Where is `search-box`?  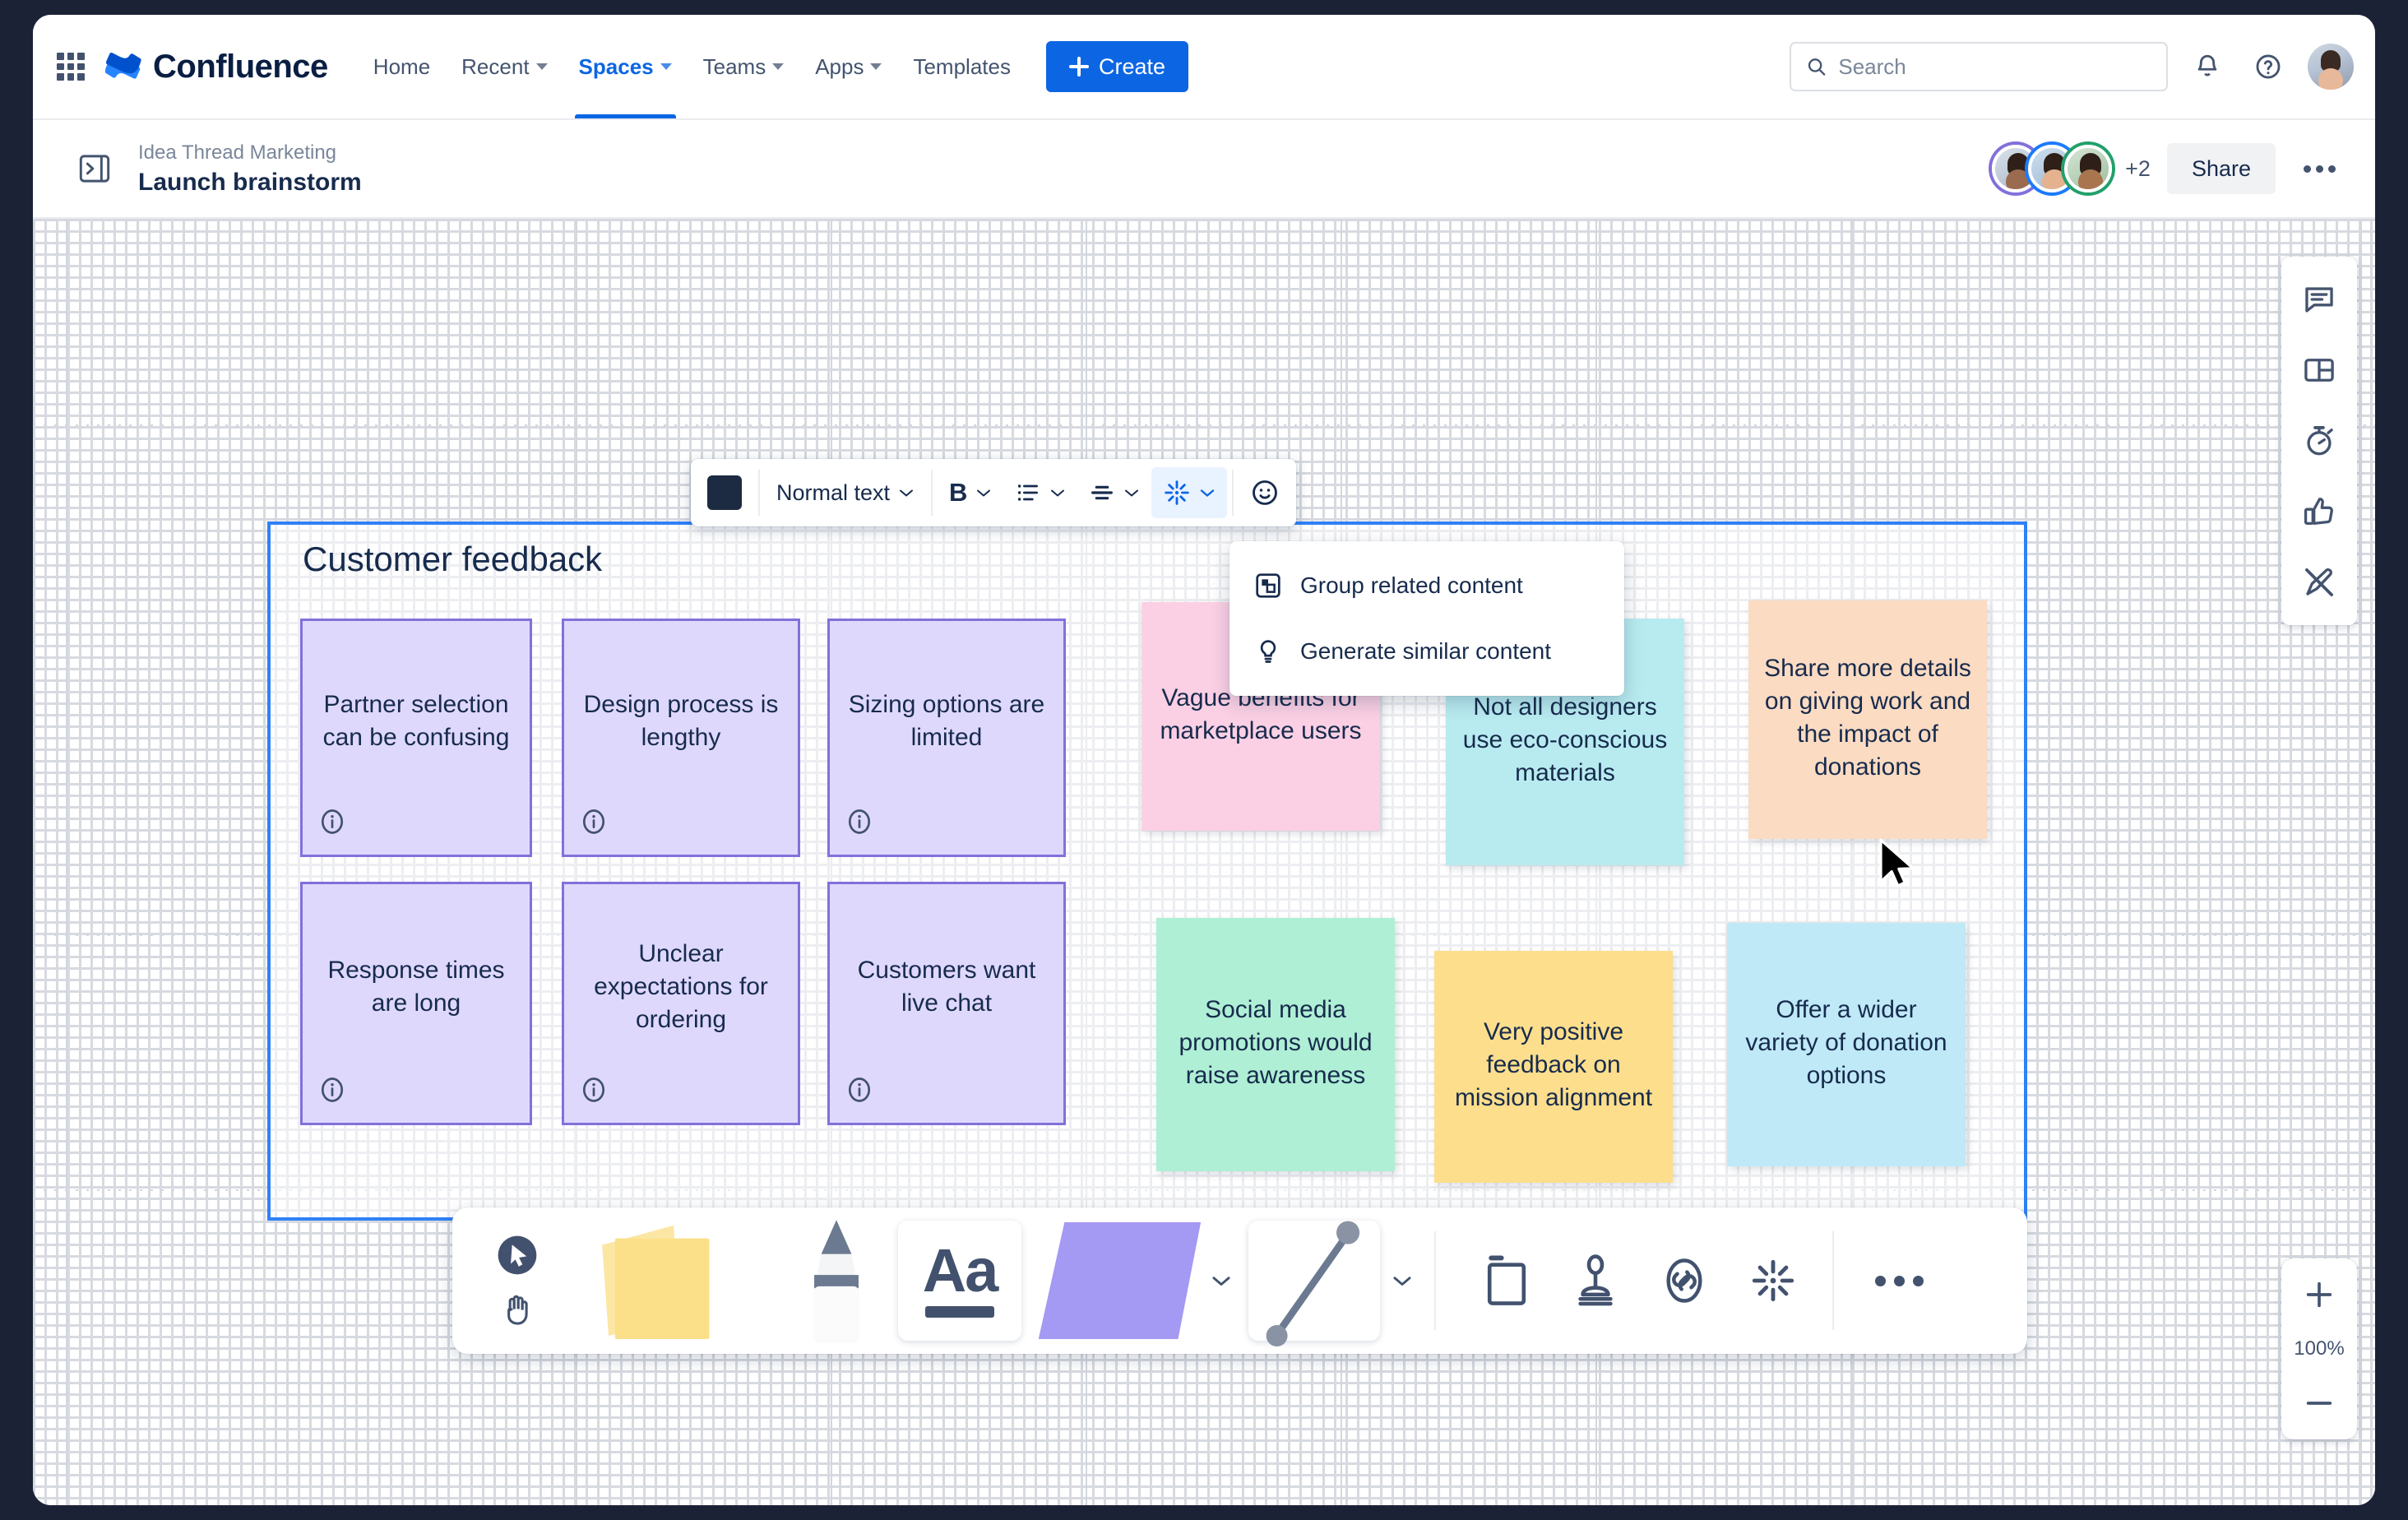
search-box is located at coordinates (1979, 66).